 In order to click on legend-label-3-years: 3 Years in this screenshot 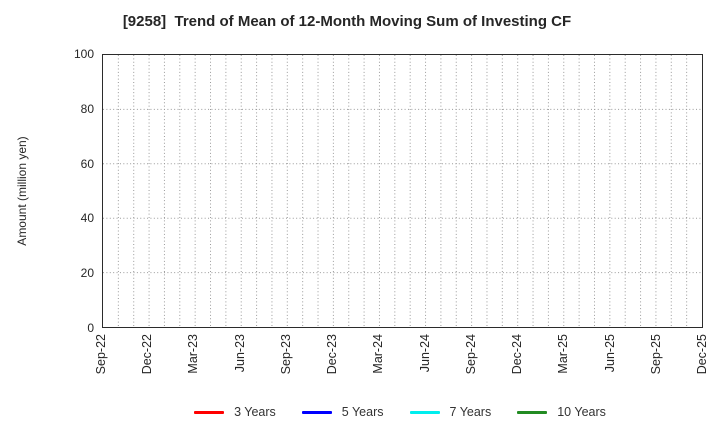, I will do `click(255, 412)`.